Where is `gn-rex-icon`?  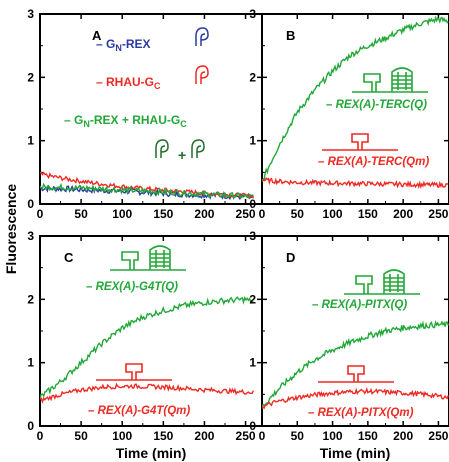 gn-rex-icon is located at coordinates (202, 36).